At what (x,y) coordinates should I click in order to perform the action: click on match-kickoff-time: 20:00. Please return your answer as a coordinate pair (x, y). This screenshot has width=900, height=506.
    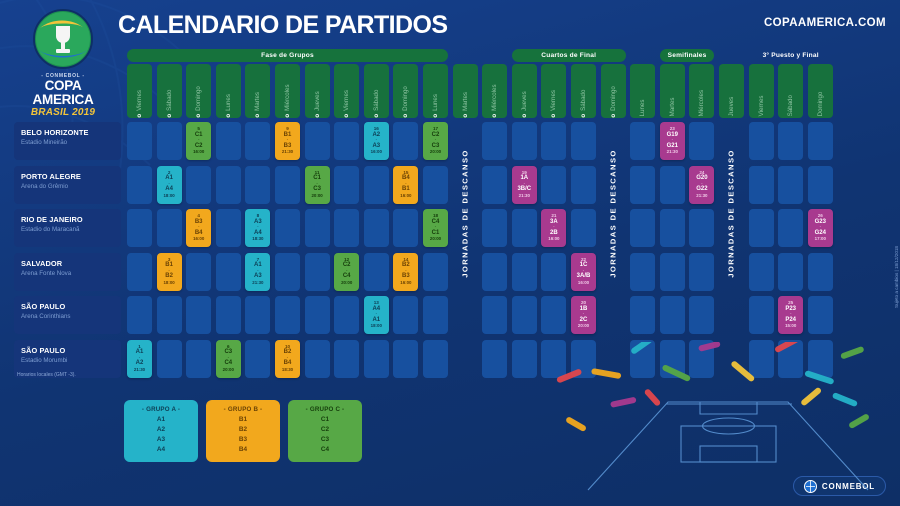
    Looking at the image, I should click on (583, 326).